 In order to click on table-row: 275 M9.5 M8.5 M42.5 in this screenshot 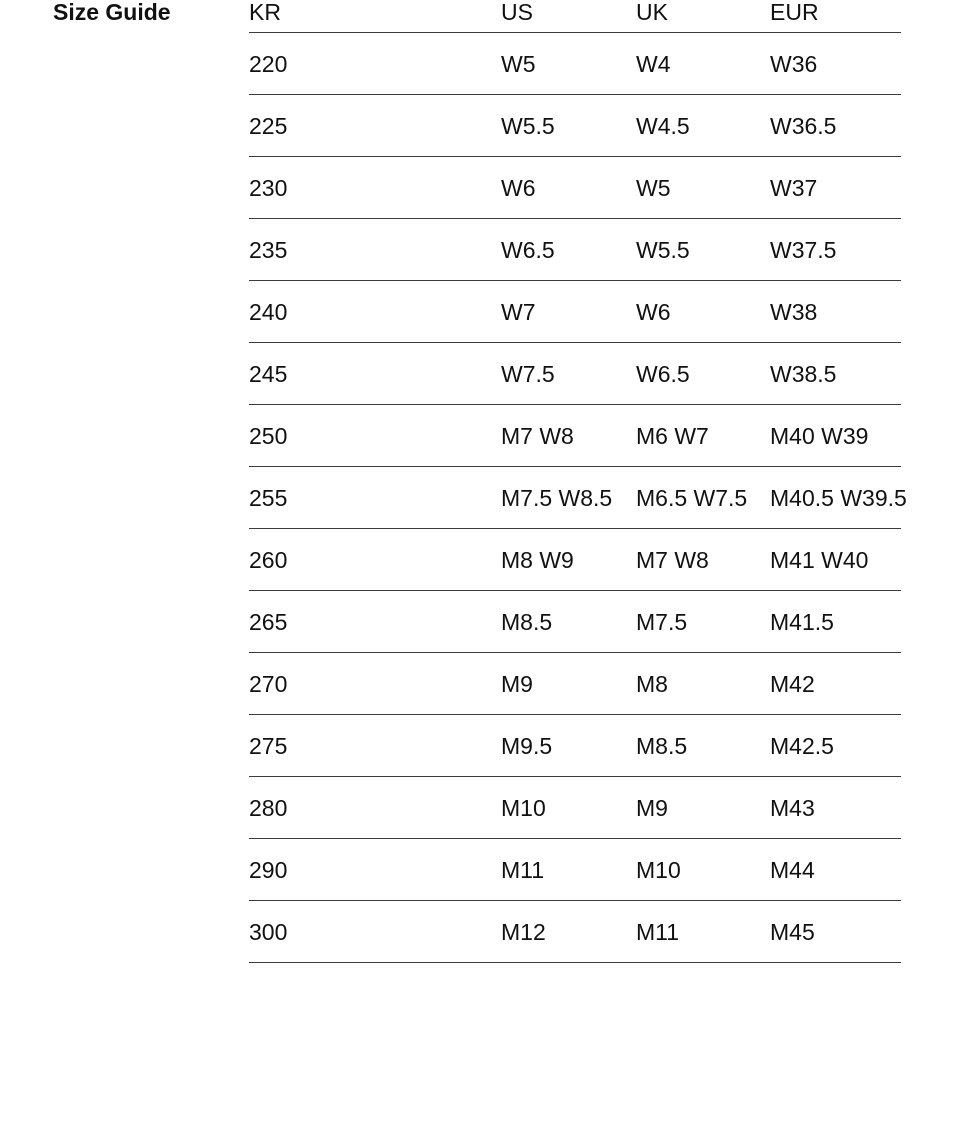, I will do `click(575, 746)`.